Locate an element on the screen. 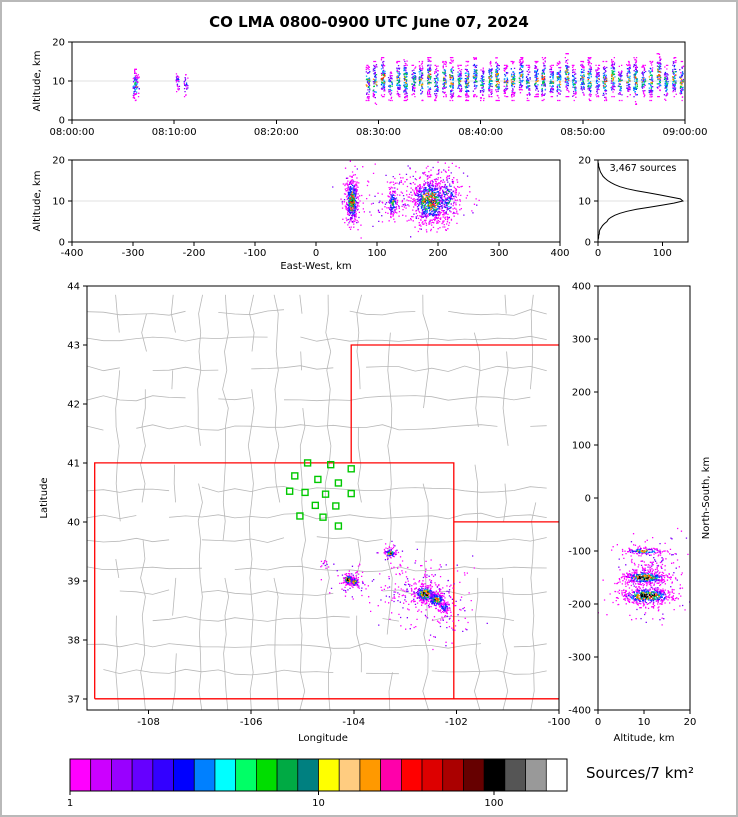  plot-title: CO LMA 0800-0900 UTC June 07, 2024 is located at coordinates (369, 22).